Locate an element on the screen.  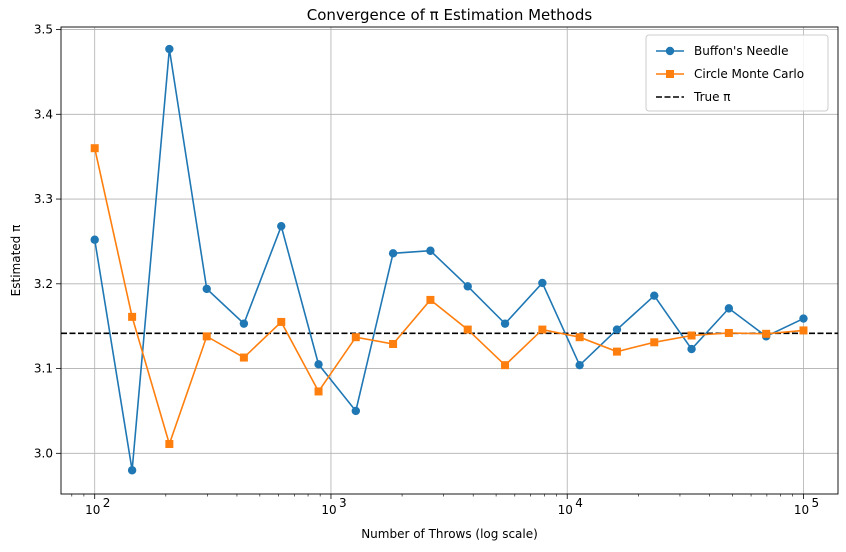
legend: Buffon's Needle Circle Monte Carlo True π is located at coordinates (737, 73).